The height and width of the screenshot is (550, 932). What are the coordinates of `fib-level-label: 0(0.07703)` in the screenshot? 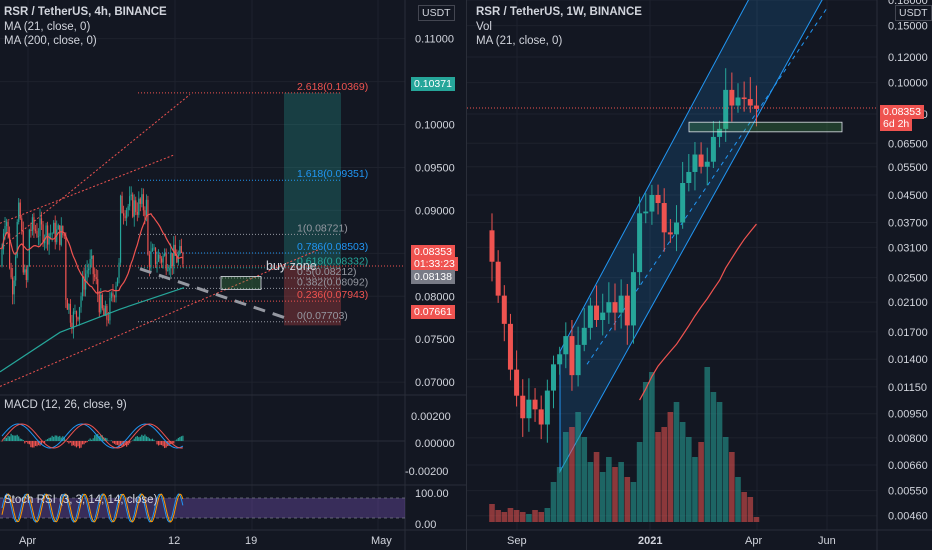 It's located at (322, 316).